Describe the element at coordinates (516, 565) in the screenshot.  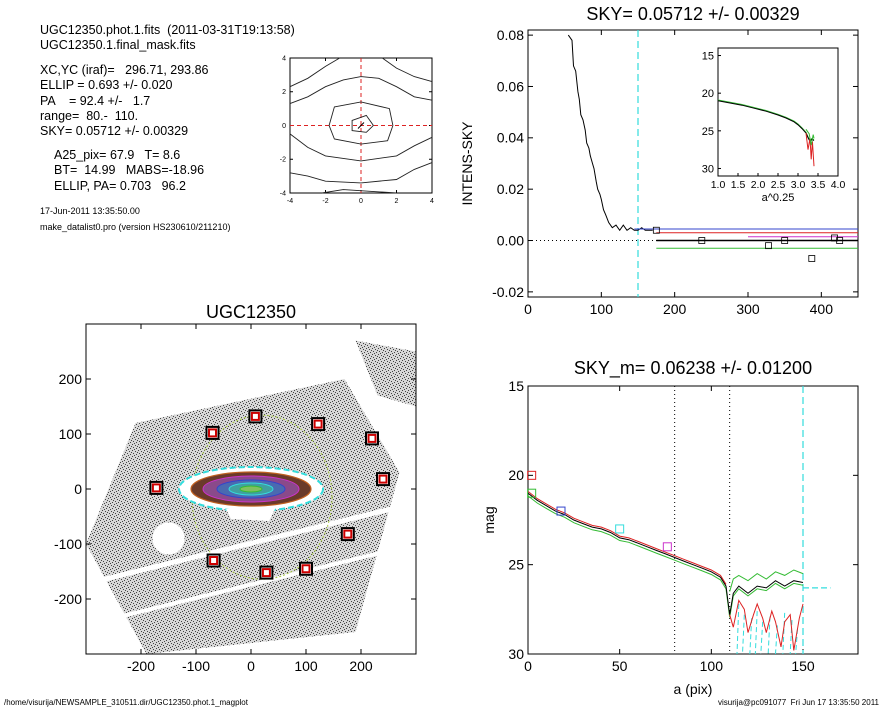
I see `mag-ytick-label: 25` at that location.